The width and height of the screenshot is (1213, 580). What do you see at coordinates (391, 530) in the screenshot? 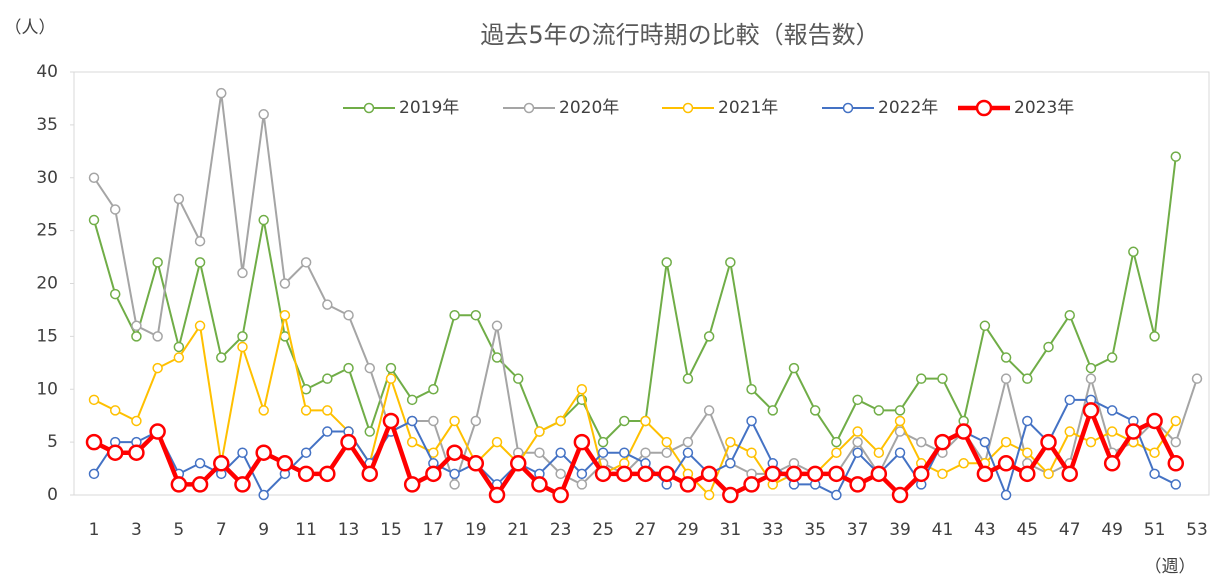
I see `x-tick-label: 15` at bounding box center [391, 530].